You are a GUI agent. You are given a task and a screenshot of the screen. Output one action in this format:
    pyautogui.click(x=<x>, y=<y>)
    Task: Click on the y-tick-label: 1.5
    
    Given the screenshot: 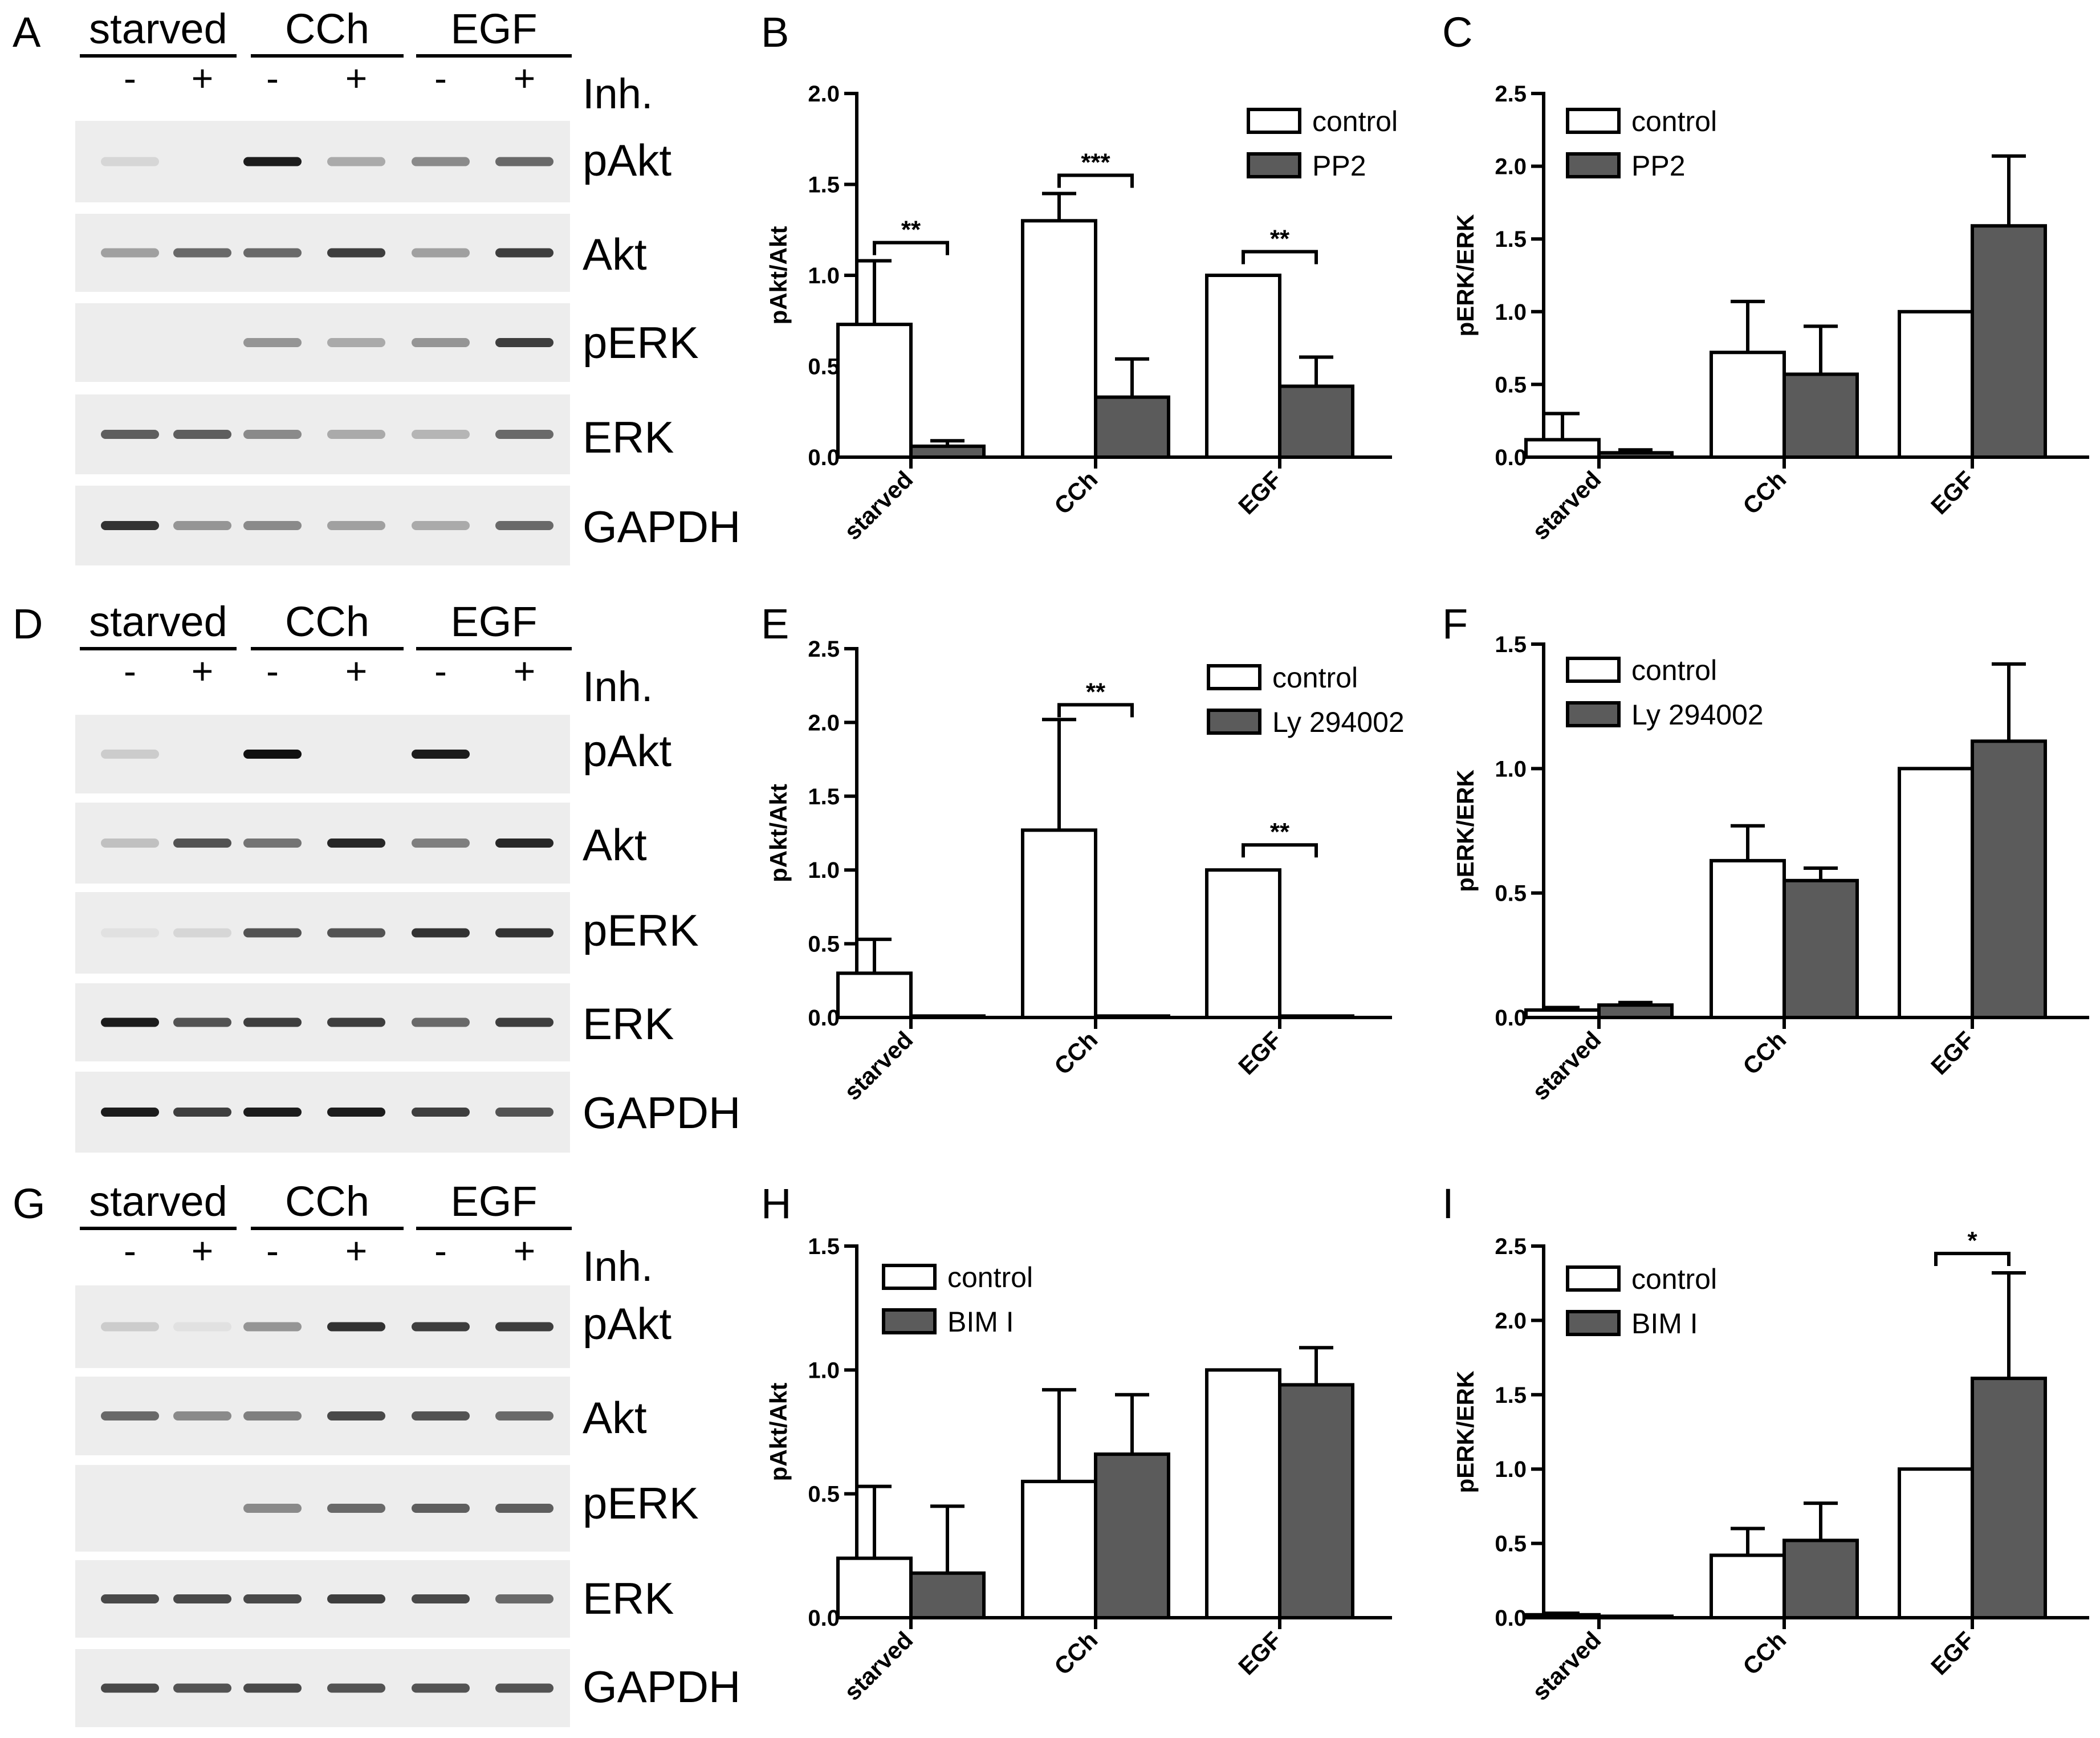 What is the action you would take?
    pyautogui.click(x=1511, y=1395)
    